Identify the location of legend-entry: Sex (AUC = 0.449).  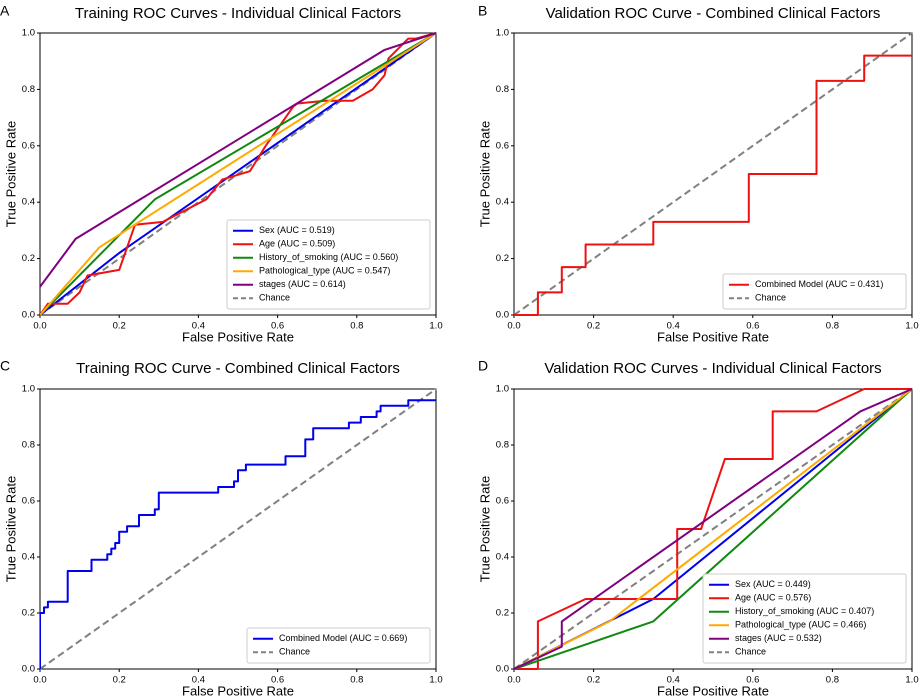
(773, 584).